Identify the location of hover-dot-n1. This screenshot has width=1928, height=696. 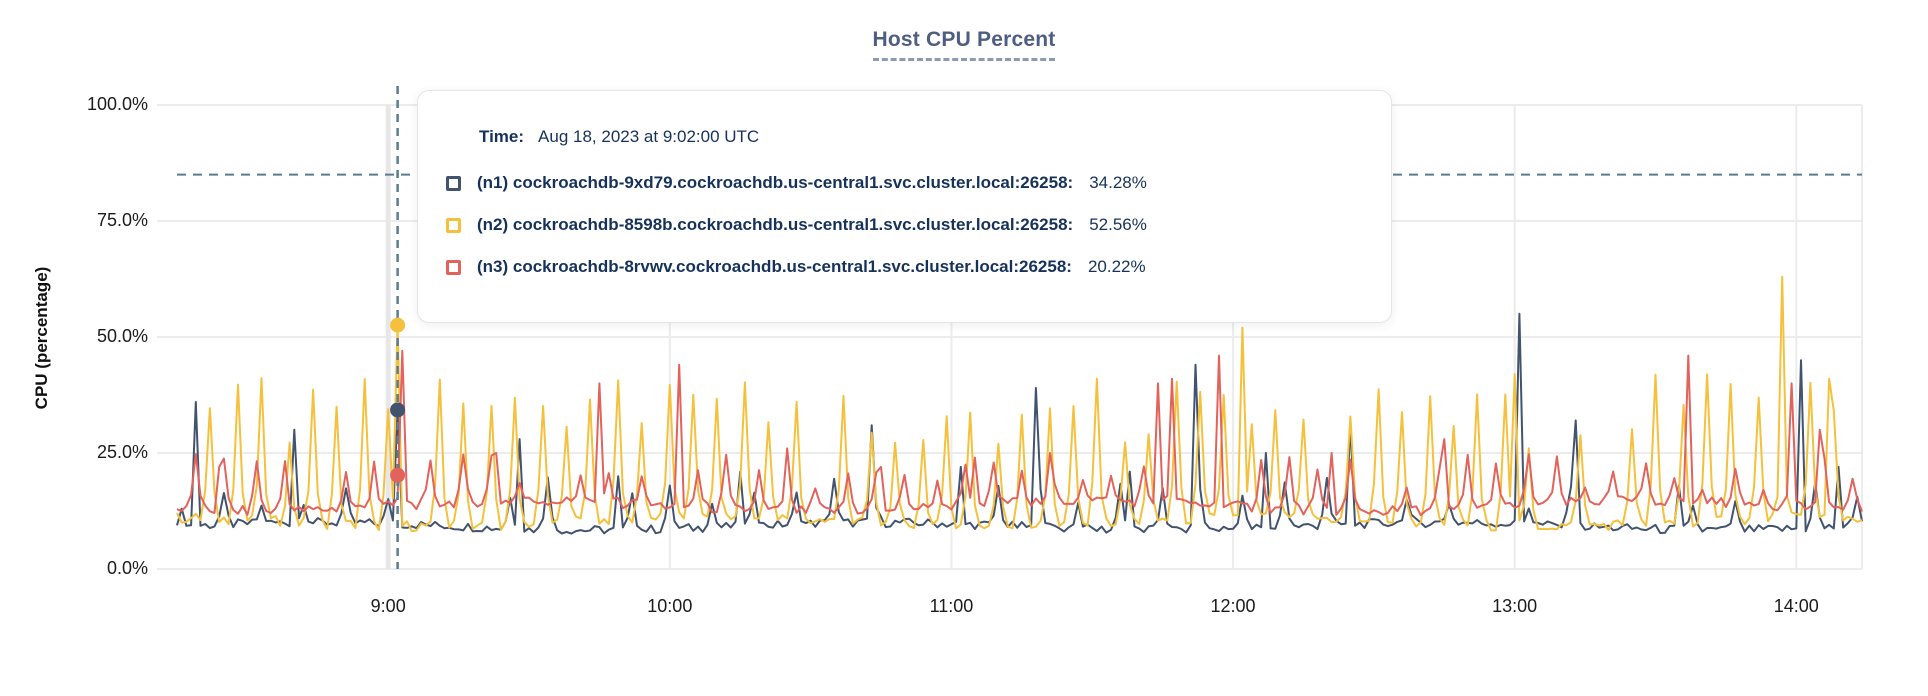
(398, 410).